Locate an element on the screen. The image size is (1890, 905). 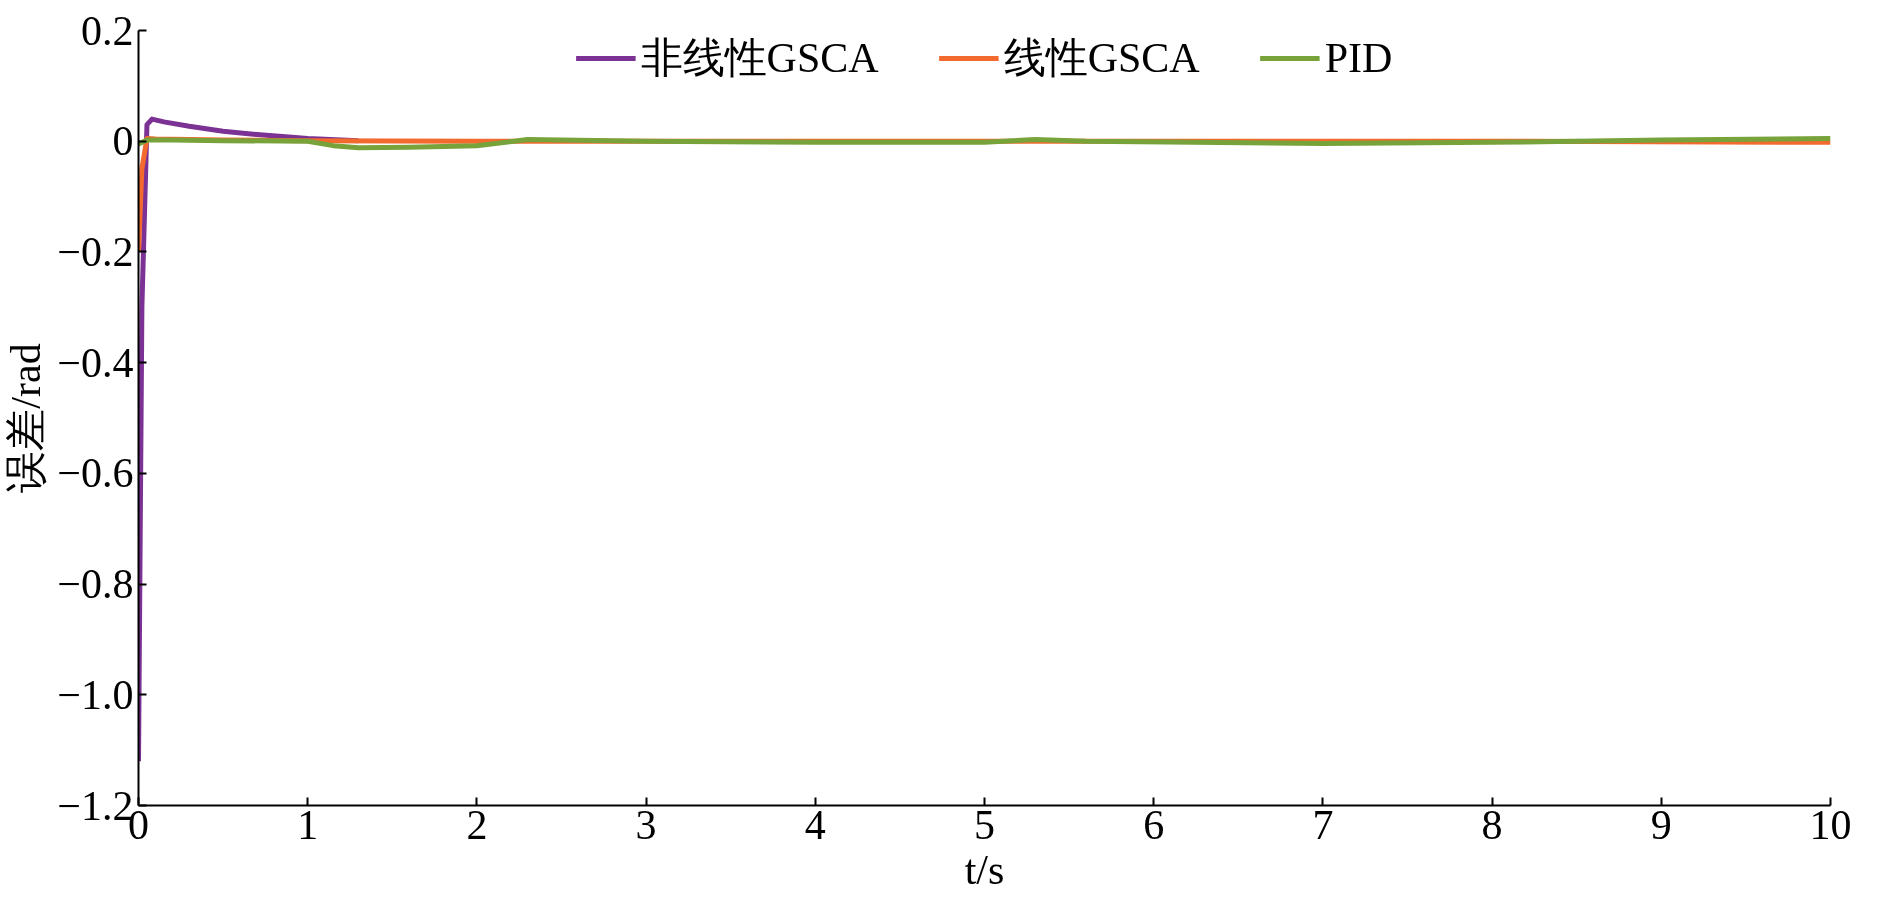
x-tick-label: 9 is located at coordinates (1661, 824).